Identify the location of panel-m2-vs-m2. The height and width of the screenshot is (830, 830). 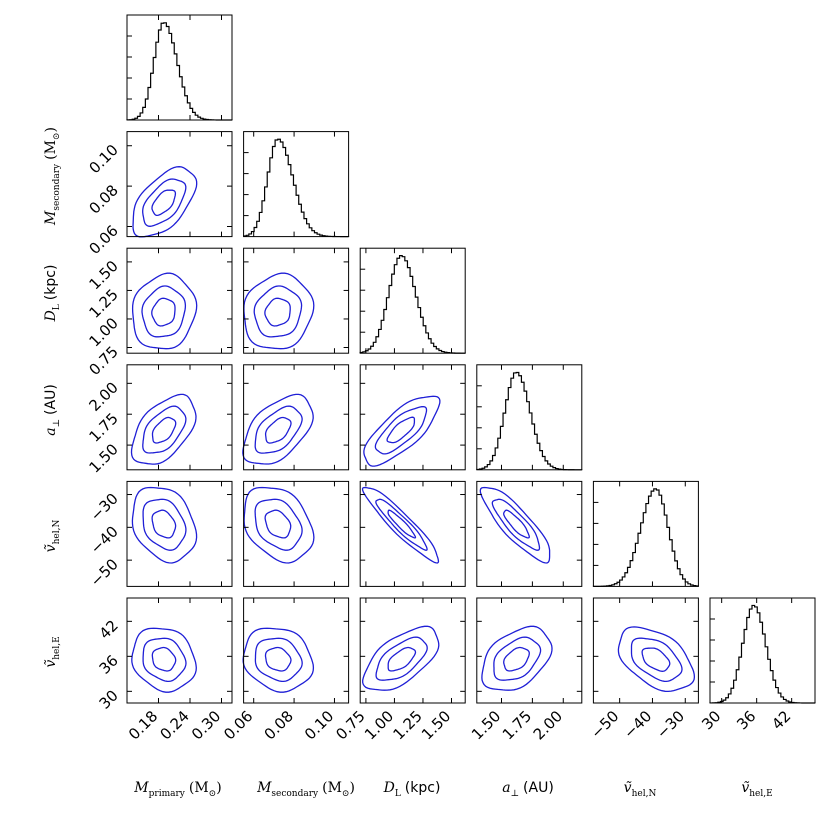
(296, 184).